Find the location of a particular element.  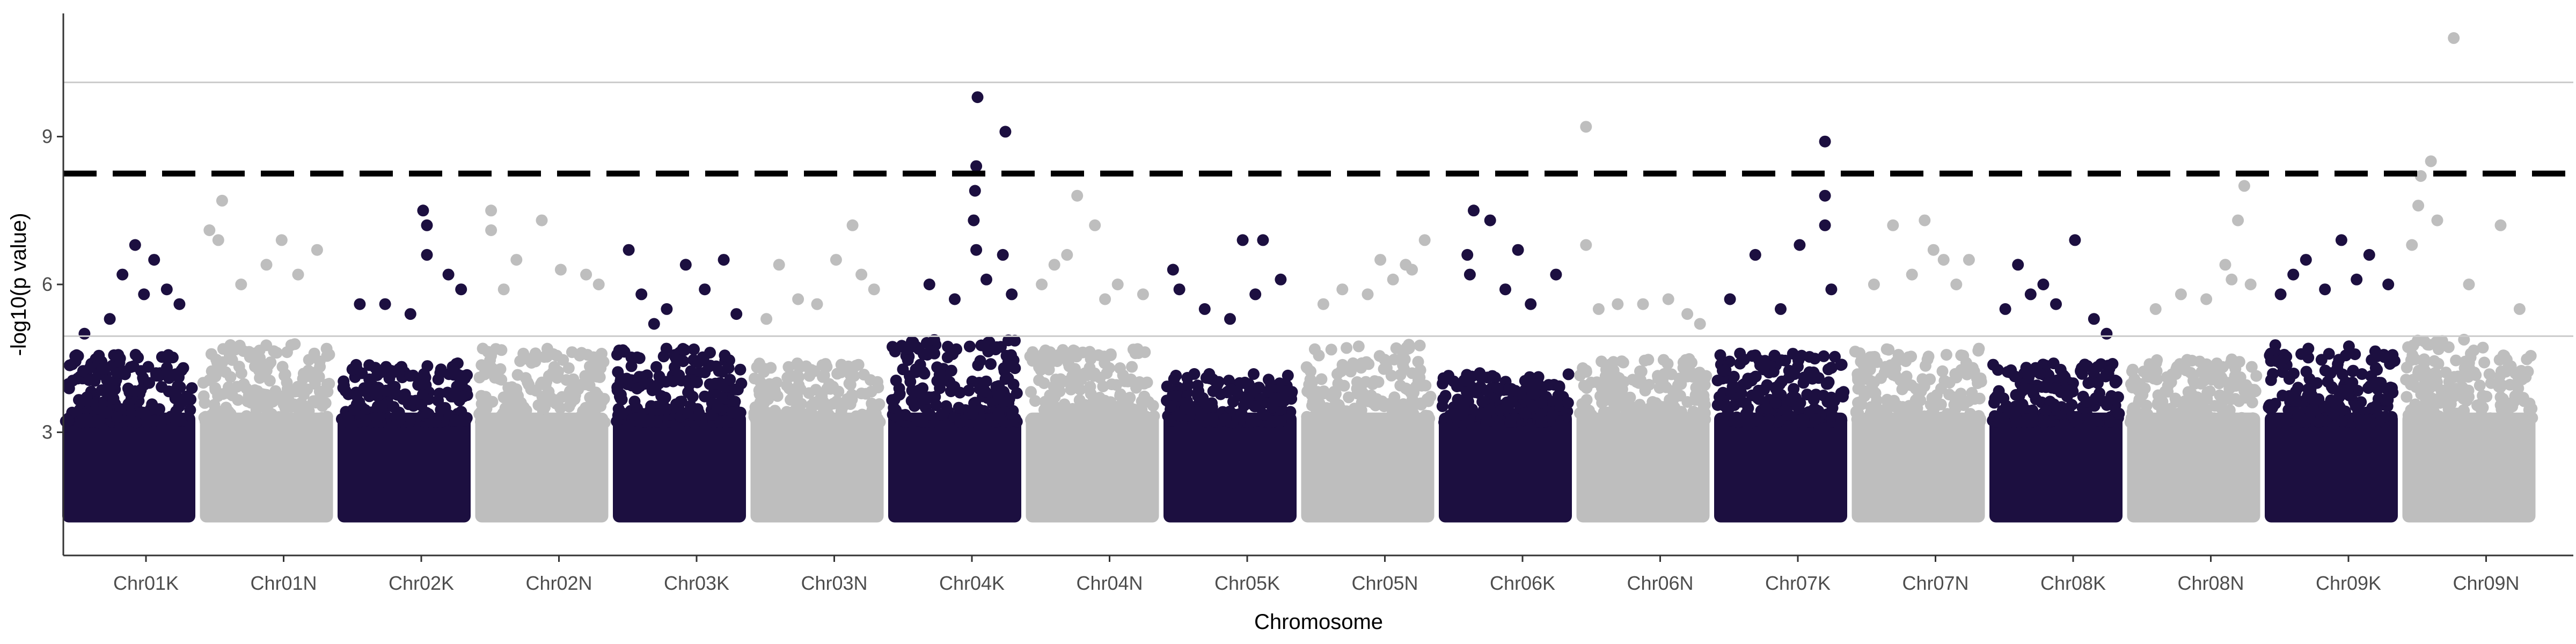

x-tick-label: Chr08K is located at coordinates (2073, 583).